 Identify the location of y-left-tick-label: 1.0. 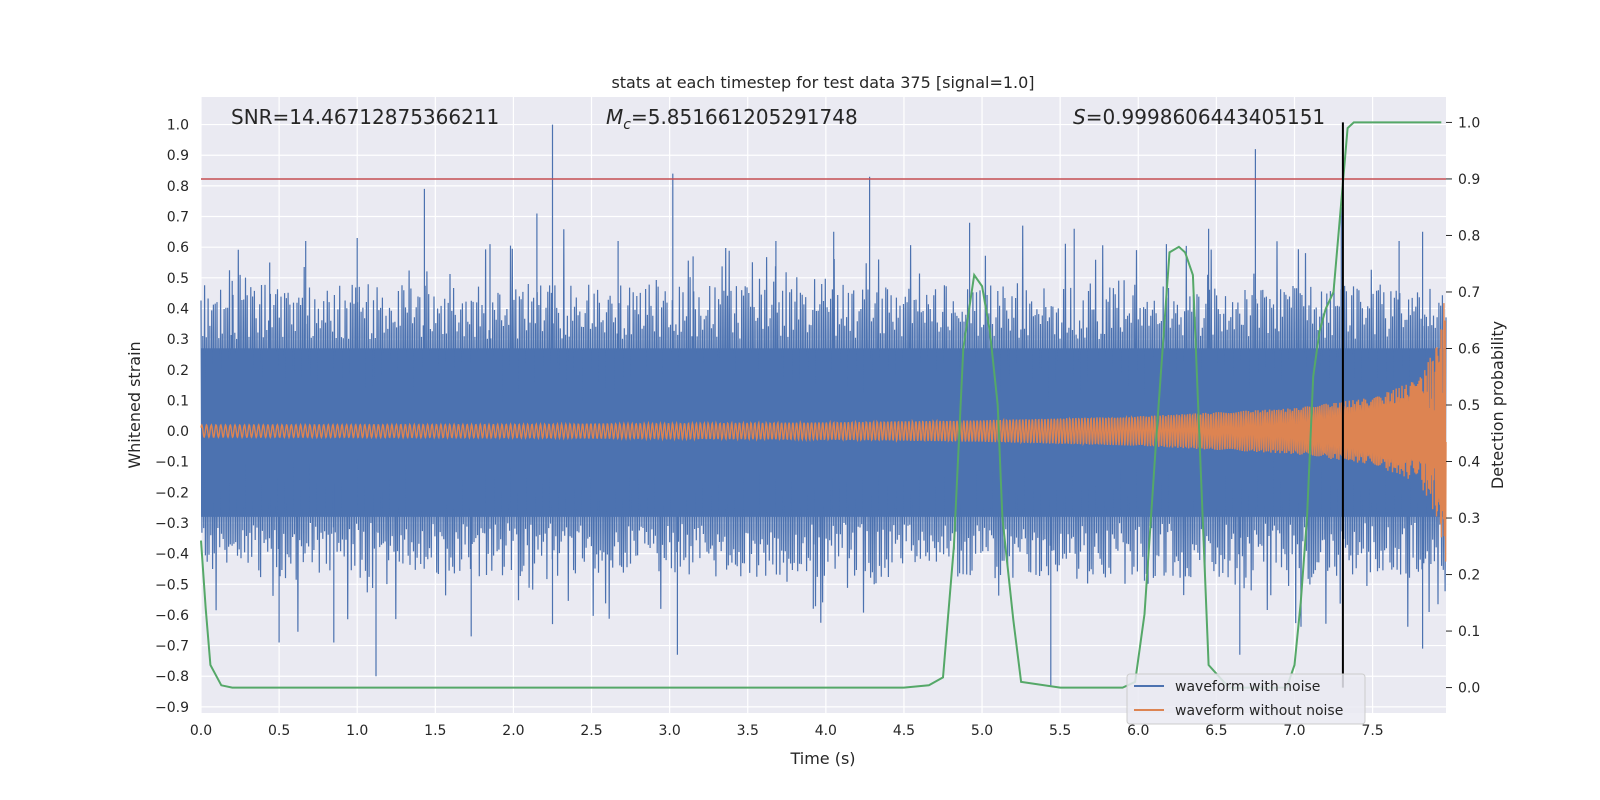
(178, 126).